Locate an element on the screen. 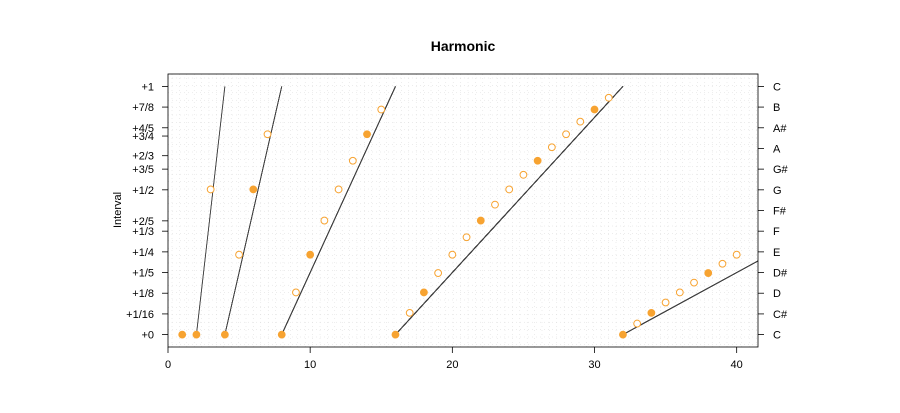 The image size is (900, 413). x-tick-label: 10 is located at coordinates (310, 365).